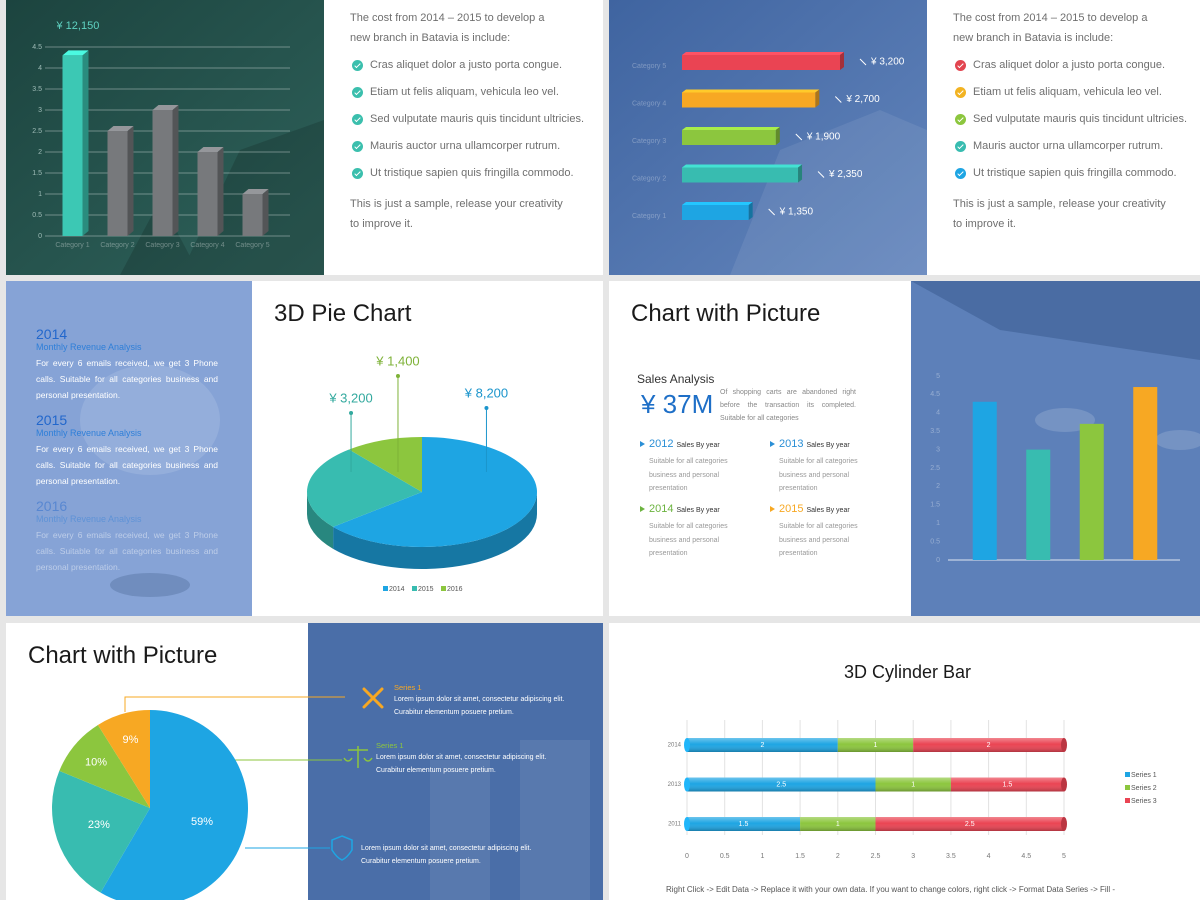  Describe the element at coordinates (40, 152) in the screenshot. I see `y-tick-label: 2` at that location.